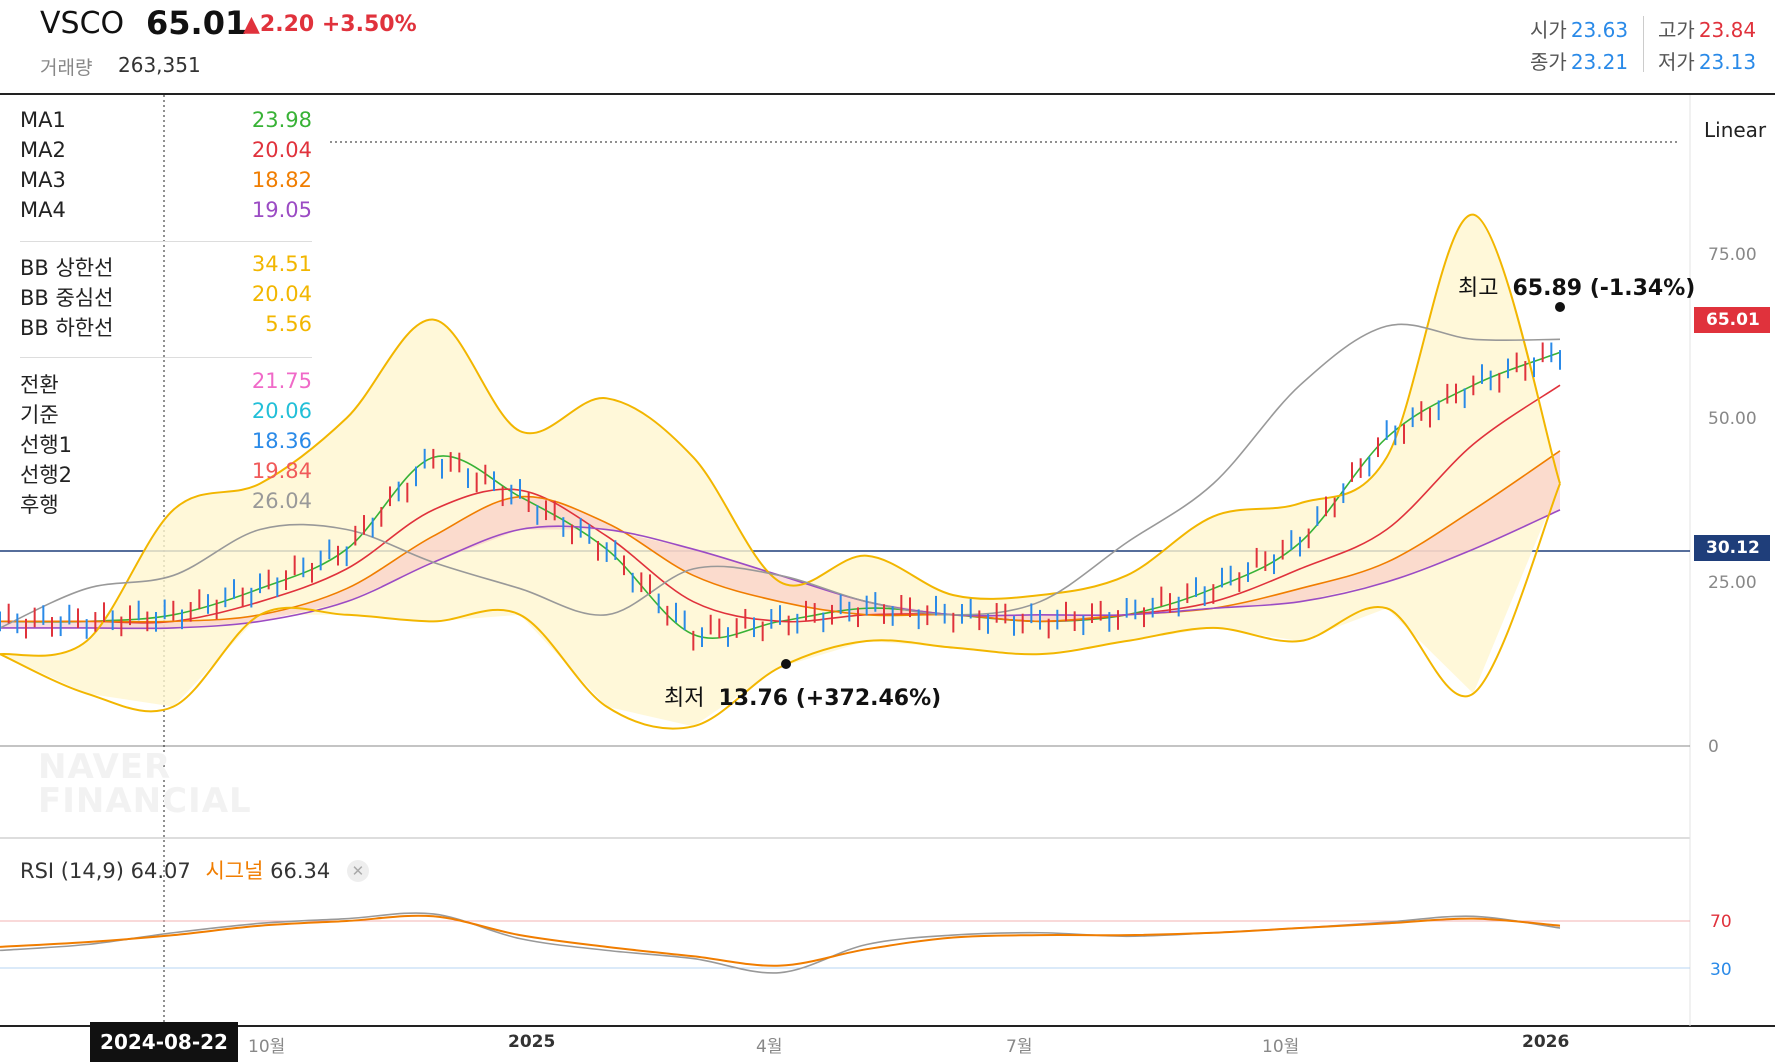 Image resolution: width=1775 pixels, height=1064 pixels. Describe the element at coordinates (1732, 255) in the screenshot. I see `y-tick: 75.00` at that location.